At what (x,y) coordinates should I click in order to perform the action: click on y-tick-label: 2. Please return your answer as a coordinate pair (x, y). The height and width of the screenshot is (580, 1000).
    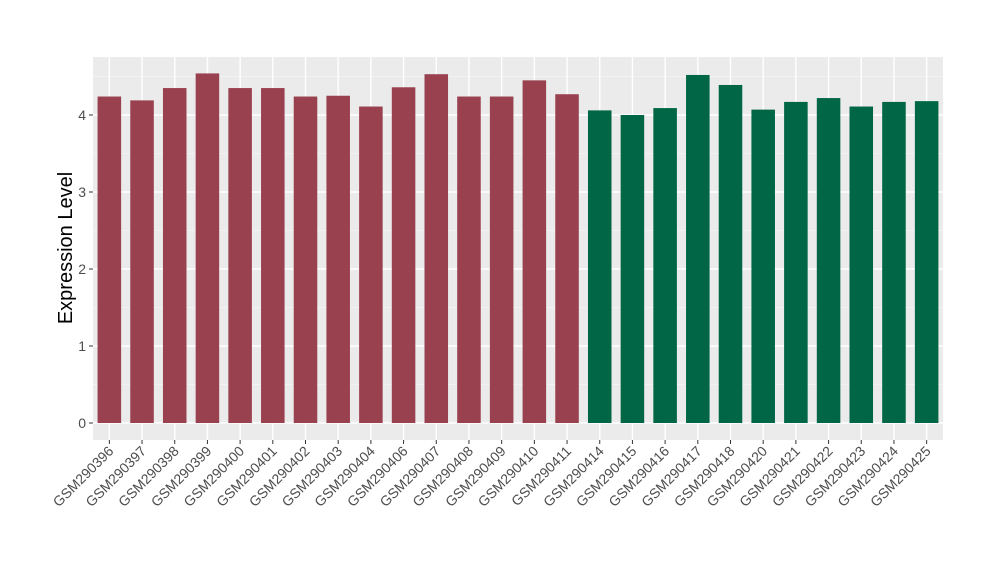
    Looking at the image, I should click on (82, 269).